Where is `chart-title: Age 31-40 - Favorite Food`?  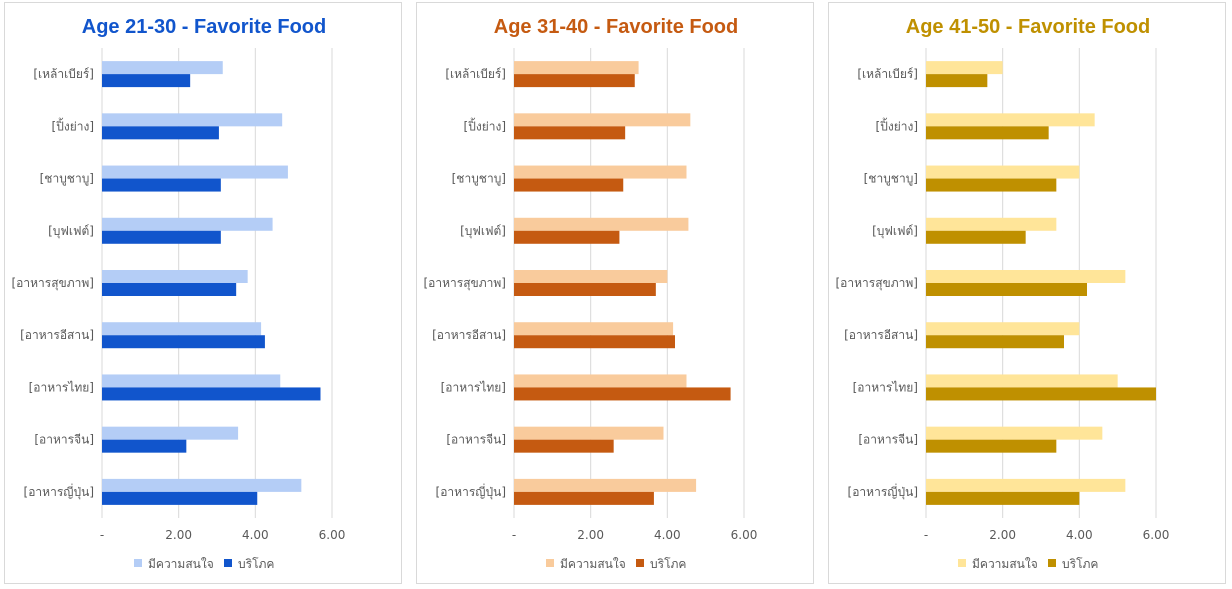 chart-title: Age 31-40 - Favorite Food is located at coordinates (616, 27).